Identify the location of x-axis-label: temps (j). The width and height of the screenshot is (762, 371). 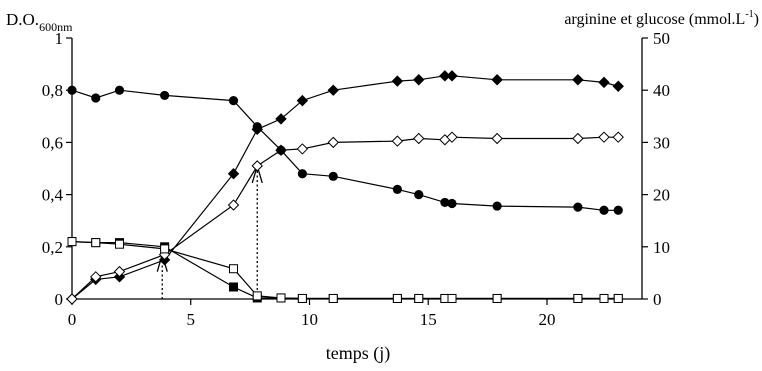
(358, 353).